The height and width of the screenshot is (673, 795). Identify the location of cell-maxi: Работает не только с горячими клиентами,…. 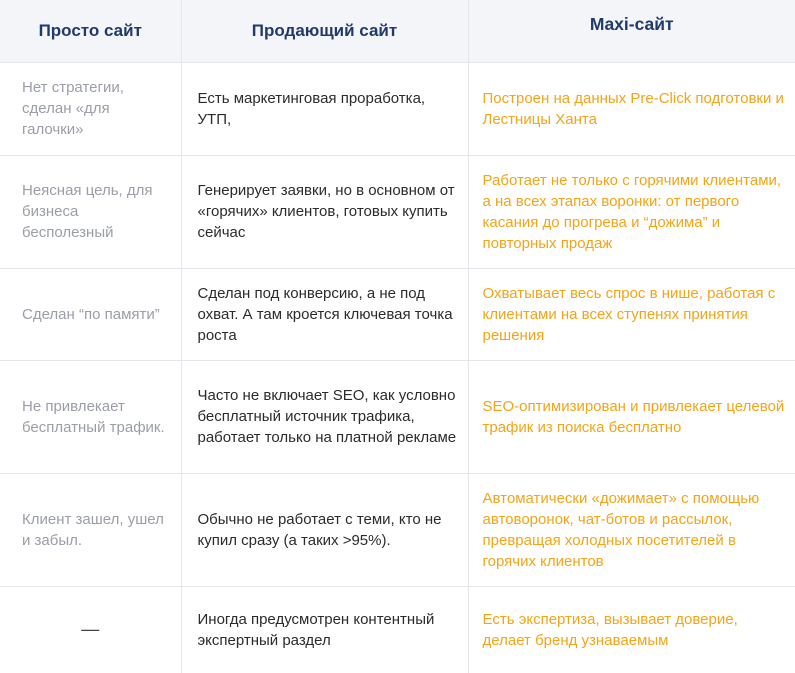
(631, 211).